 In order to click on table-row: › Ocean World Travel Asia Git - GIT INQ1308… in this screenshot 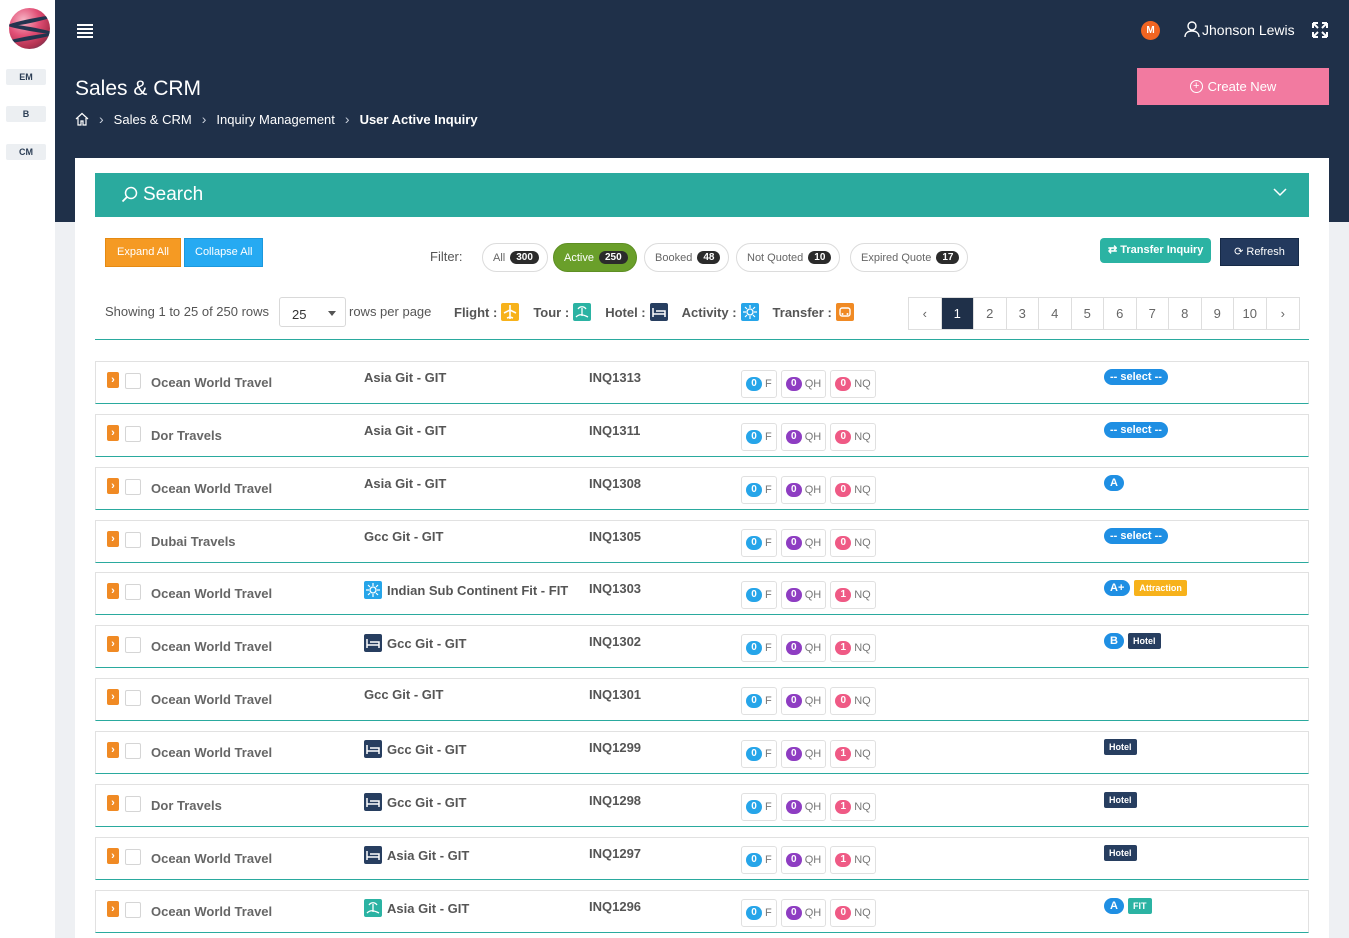, I will do `click(702, 488)`.